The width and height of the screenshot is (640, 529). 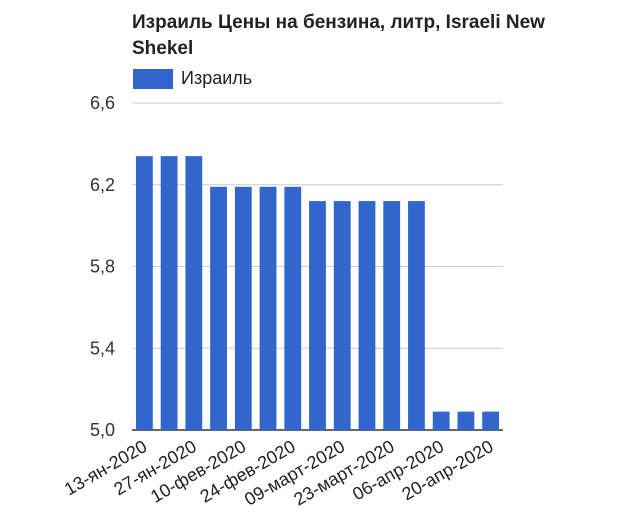 I want to click on legend: Израиль, so click(x=192, y=78).